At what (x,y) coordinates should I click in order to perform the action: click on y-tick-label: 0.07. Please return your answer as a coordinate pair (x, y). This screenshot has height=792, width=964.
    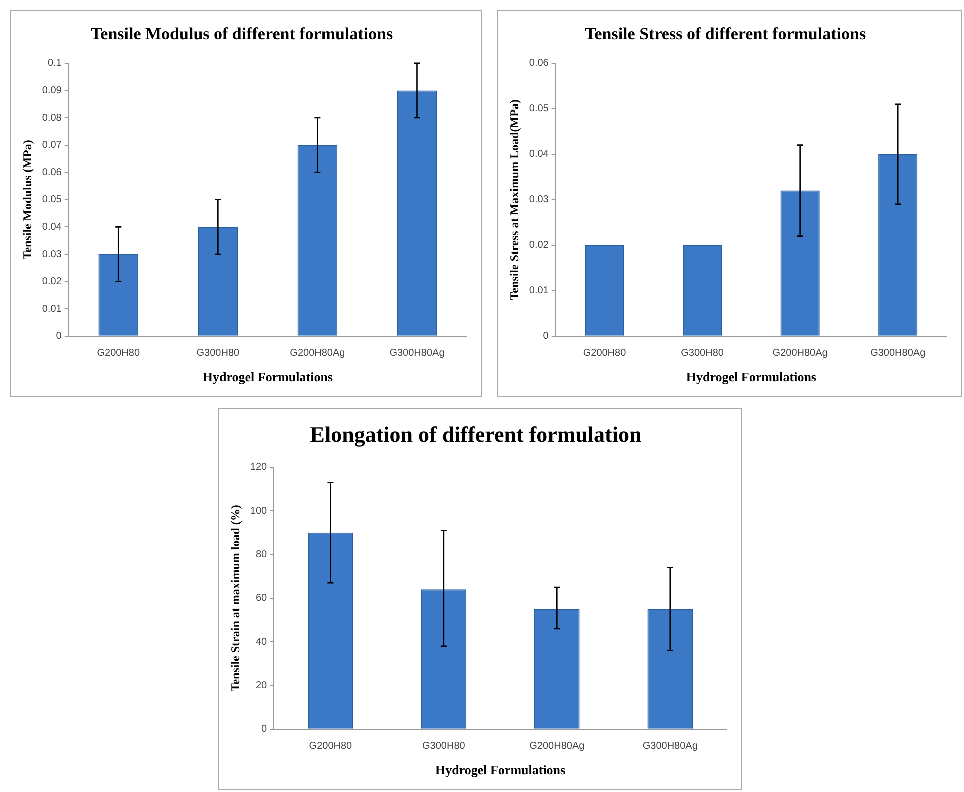
    Looking at the image, I should click on (52, 146).